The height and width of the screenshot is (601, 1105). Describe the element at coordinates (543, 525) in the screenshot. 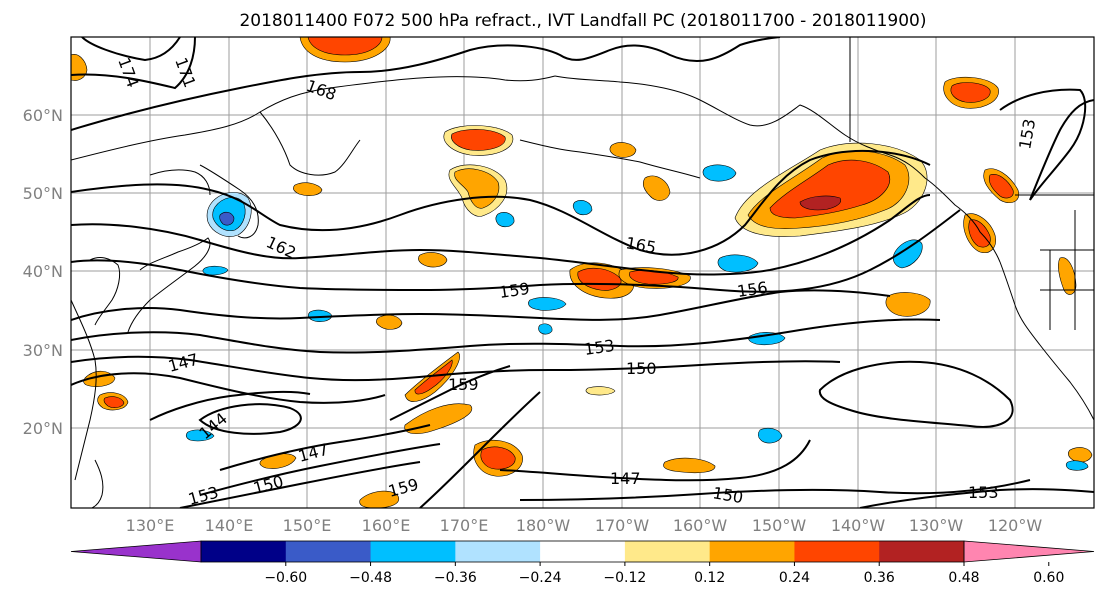

I see `lon-label: 180°W` at that location.